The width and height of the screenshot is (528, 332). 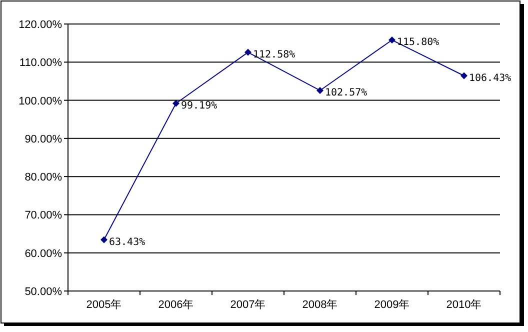 What do you see at coordinates (40, 101) in the screenshot?
I see `y-tick-label: 100.00%` at bounding box center [40, 101].